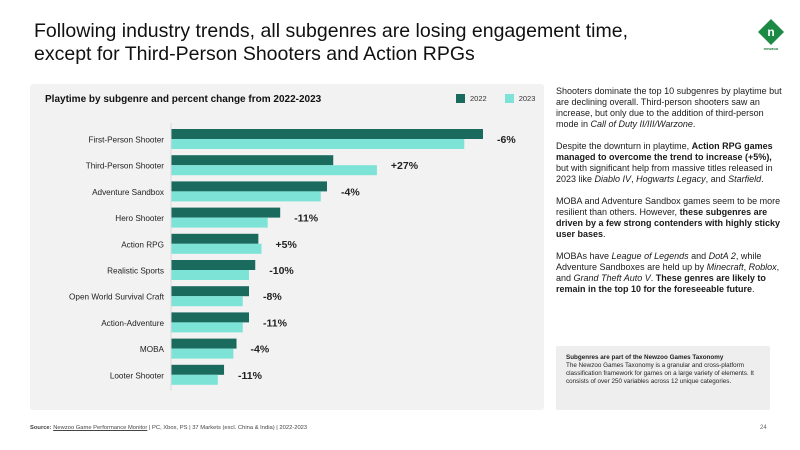  Describe the element at coordinates (478, 98) in the screenshot. I see `legend-label-2022: 2022` at that location.